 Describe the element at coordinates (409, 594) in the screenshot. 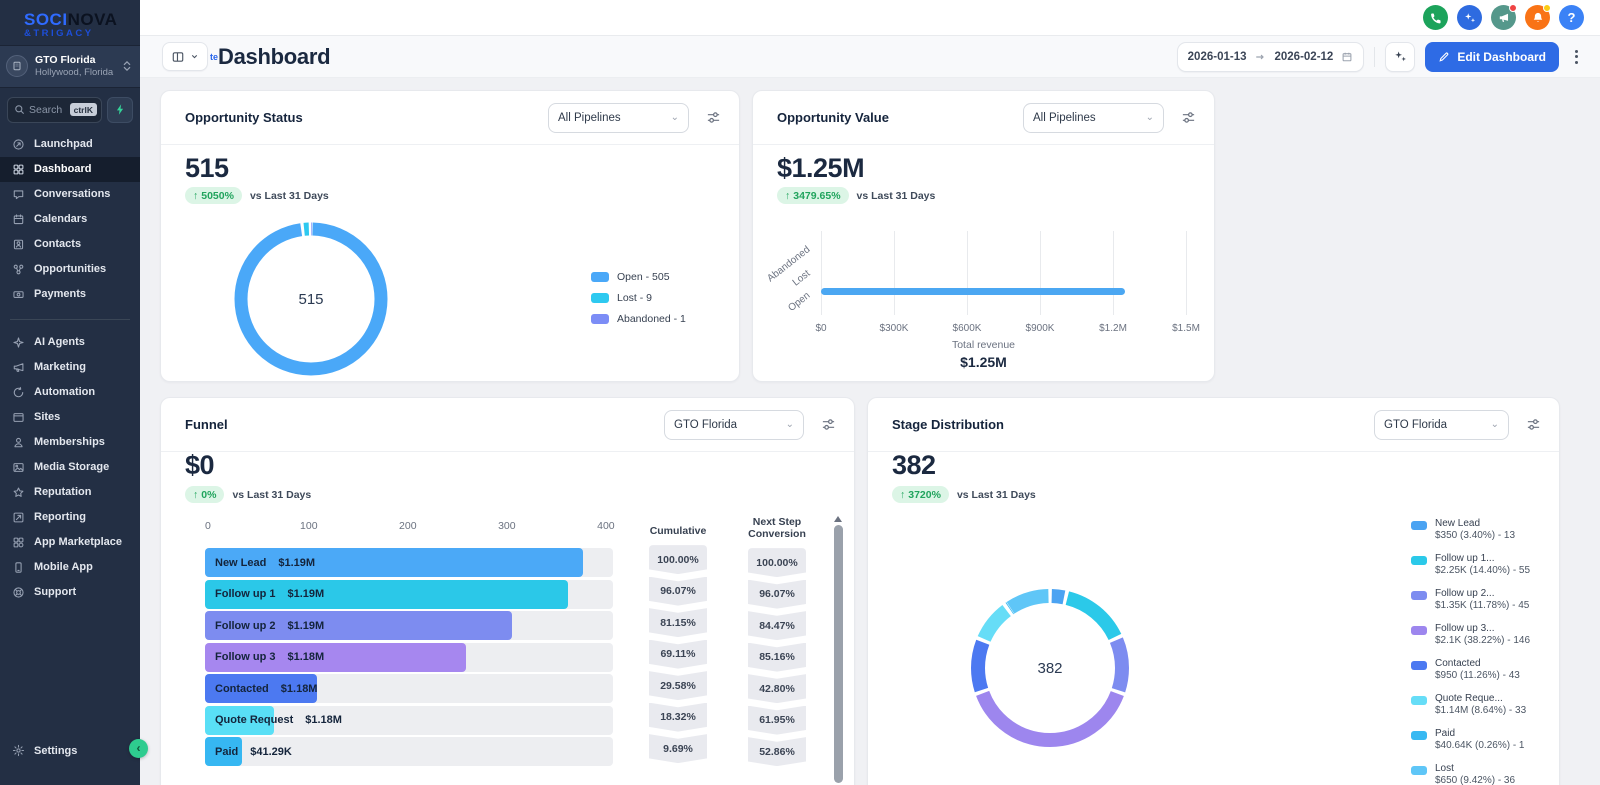

I see `funnel-row-follow-up-1: Follow up 1 $1.19M` at that location.